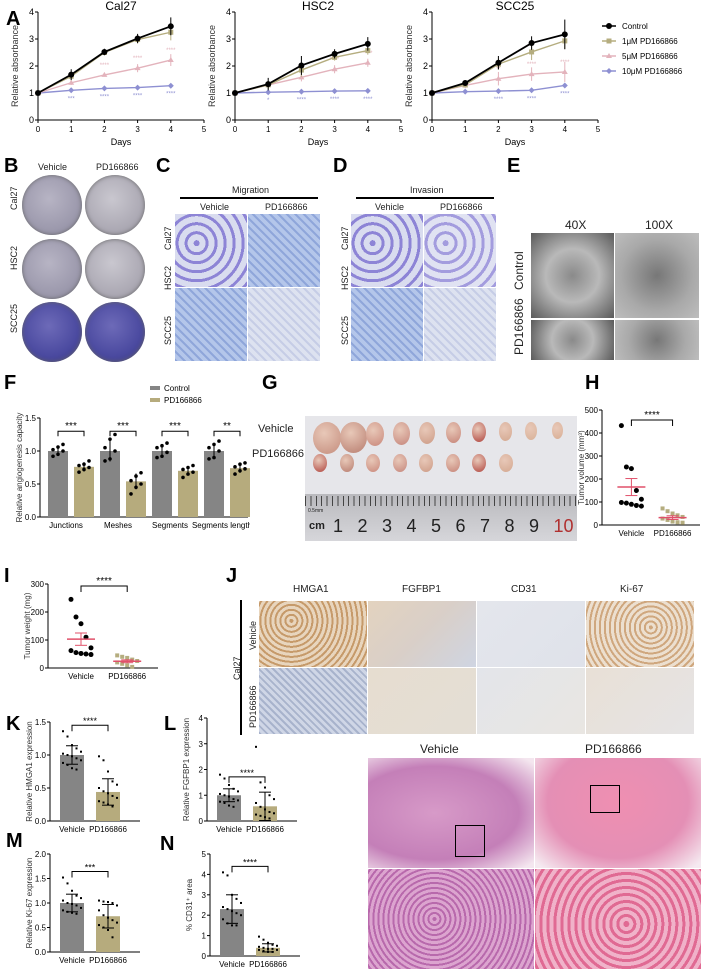 The image size is (704, 972). Describe the element at coordinates (253, 635) in the screenshot. I see `j-row-vehicle: Vehicle` at that location.